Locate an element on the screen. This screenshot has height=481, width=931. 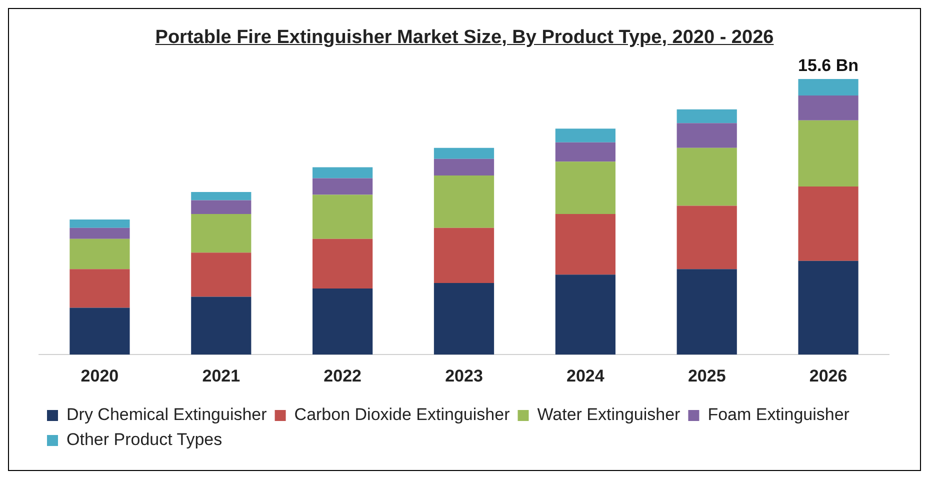
legend-label: Foam Extinguisher is located at coordinates (779, 414).